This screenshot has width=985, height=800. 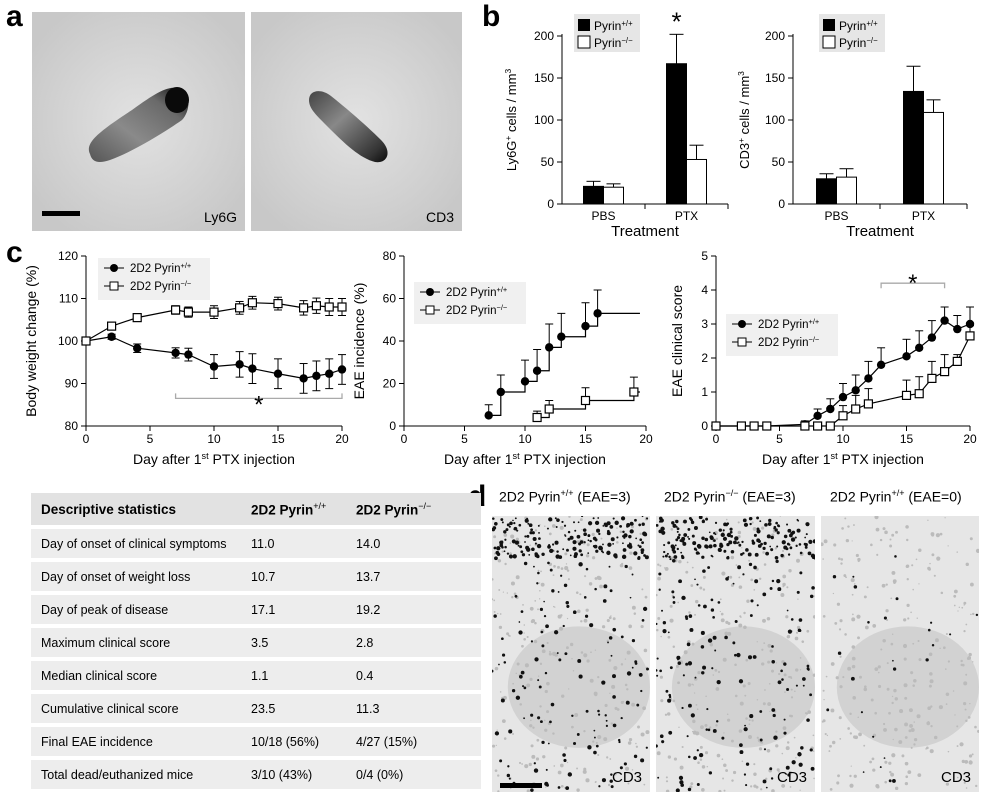 What do you see at coordinates (293, 741) in the screenshot?
I see `row-wt-value: 10/18 (56%)` at bounding box center [293, 741].